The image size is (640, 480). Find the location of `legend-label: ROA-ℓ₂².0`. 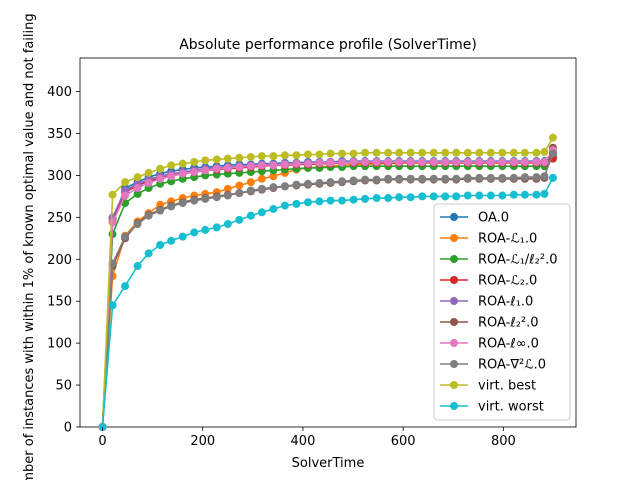

legend-label: ROA-ℓ₂².0 is located at coordinates (508, 323).